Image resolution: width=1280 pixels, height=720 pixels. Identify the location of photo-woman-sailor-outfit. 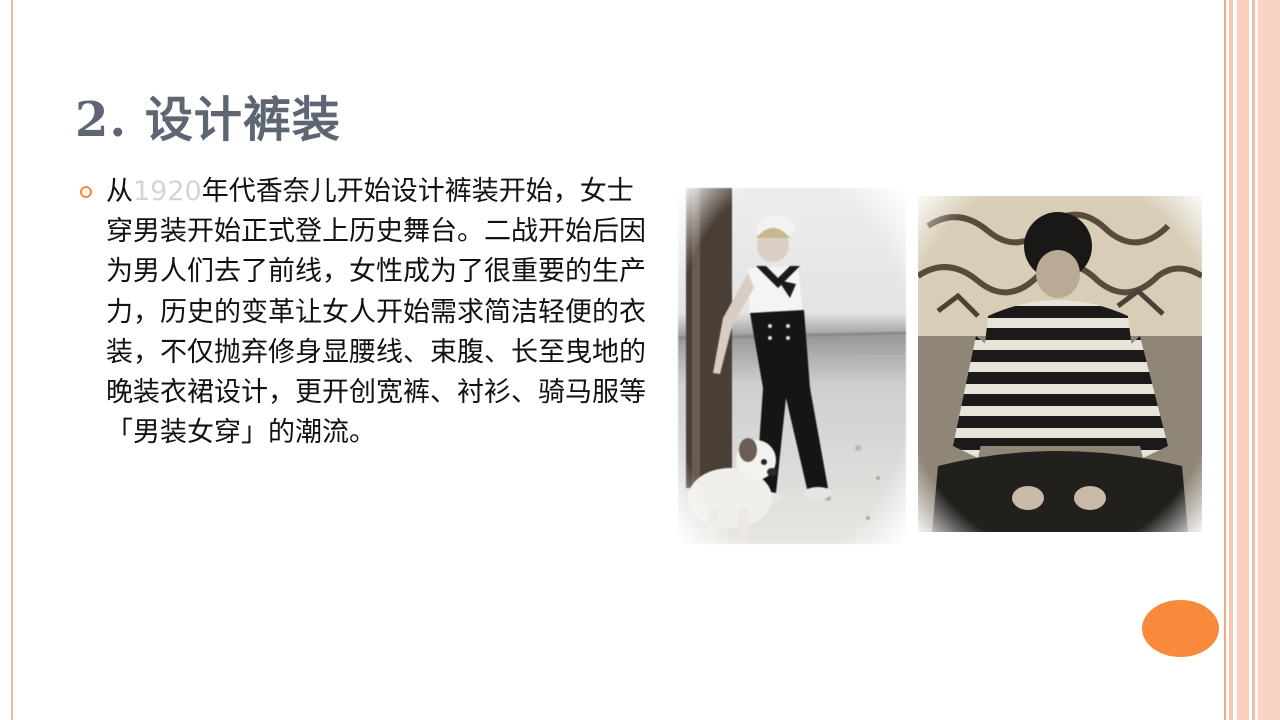
(792, 366).